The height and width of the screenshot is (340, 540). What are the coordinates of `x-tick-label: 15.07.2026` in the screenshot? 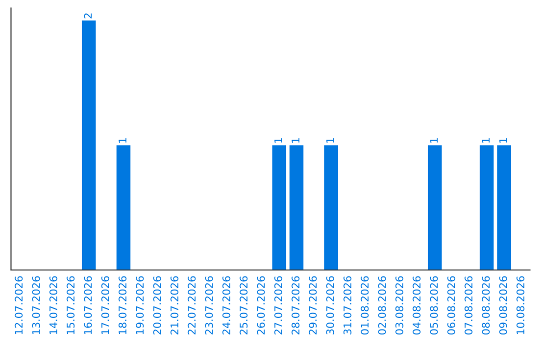 It's located at (70, 305).